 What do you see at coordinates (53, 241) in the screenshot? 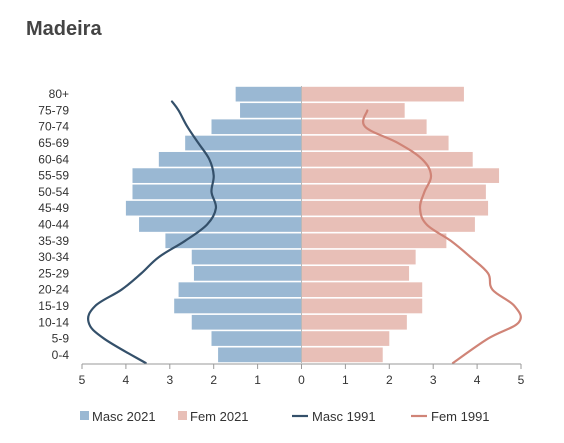
I see `y-tick-label-35-39: 35-39` at bounding box center [53, 241].